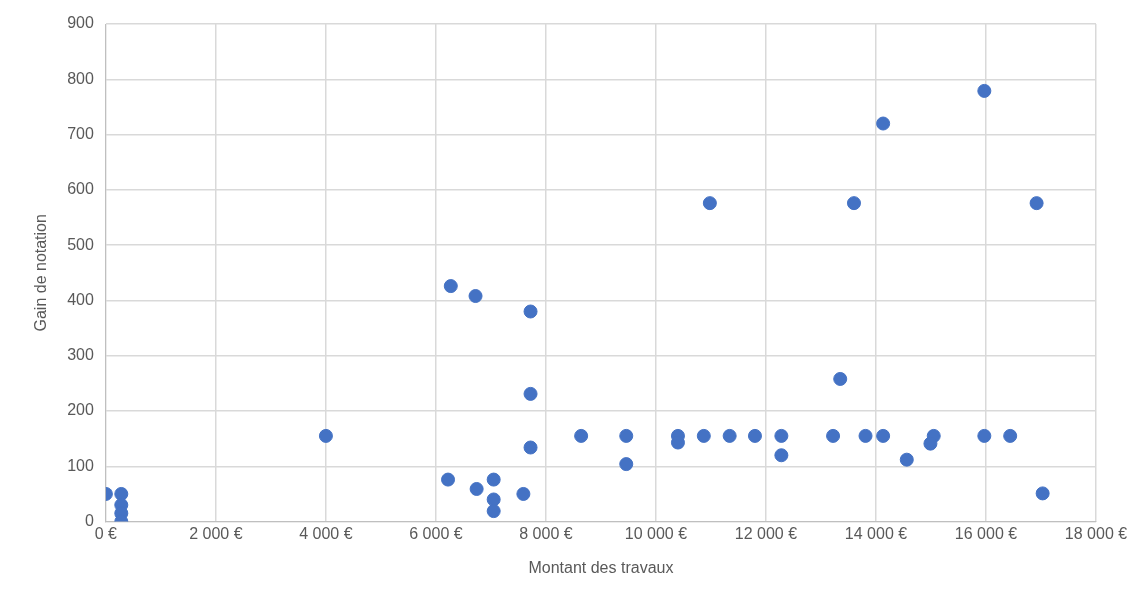  I want to click on y-axis-title: Gain de notation, so click(41, 273).